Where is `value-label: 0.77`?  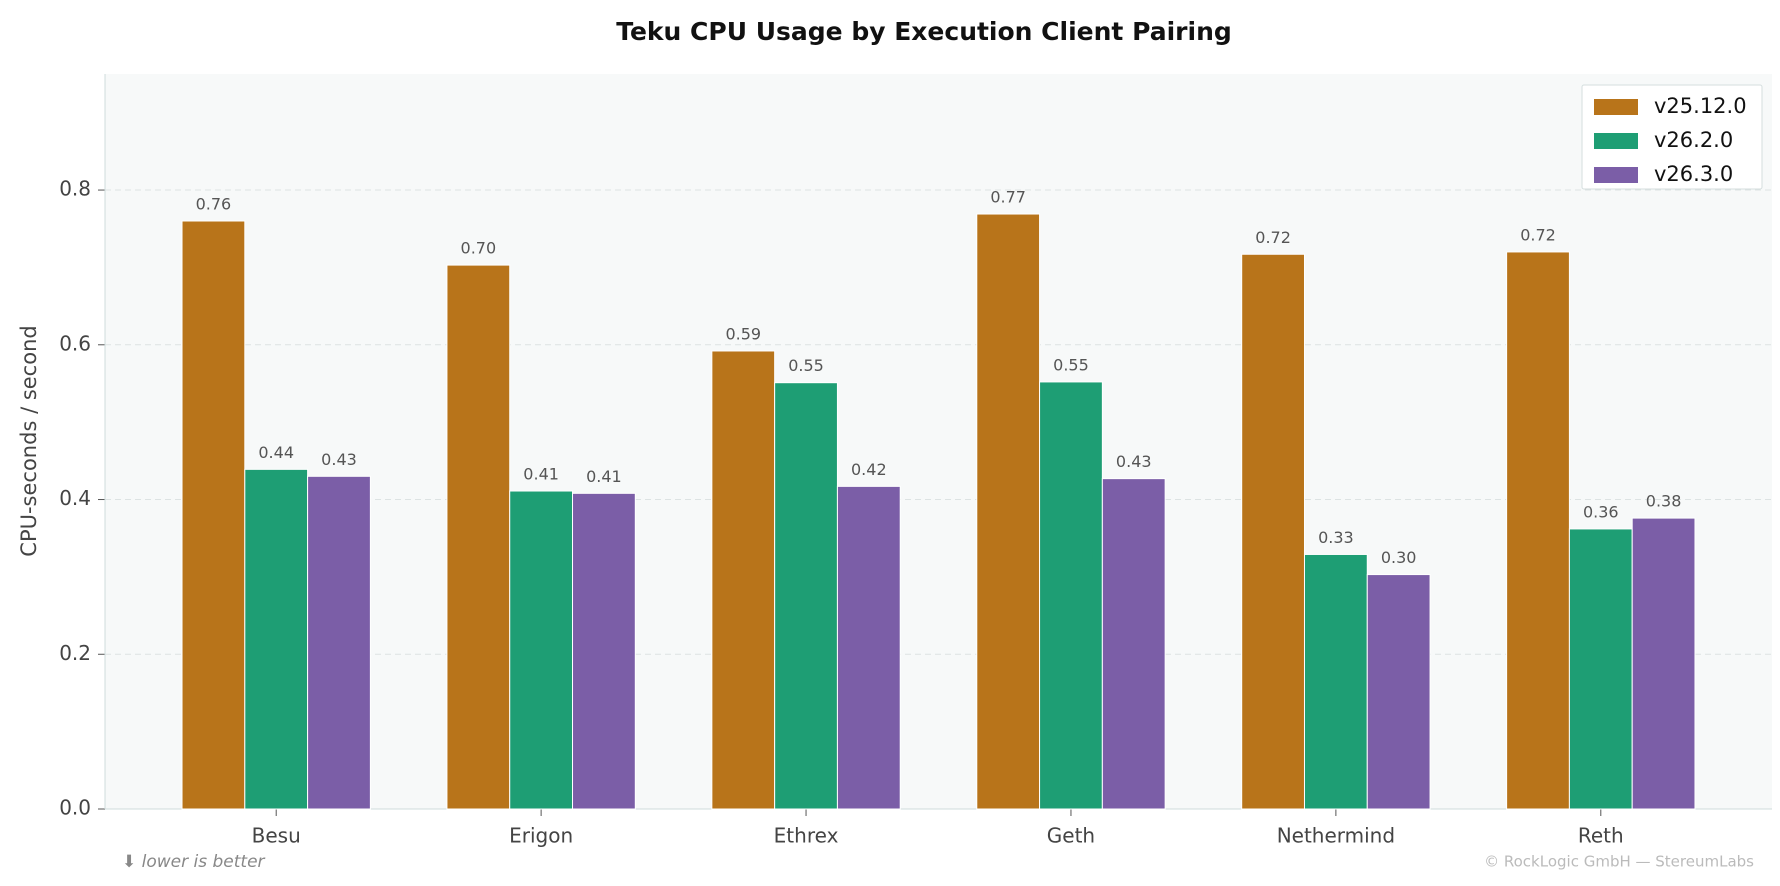
value-label: 0.77 is located at coordinates (1008, 197).